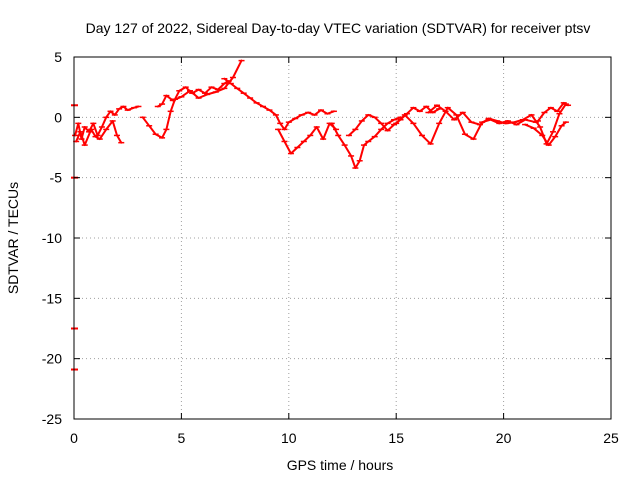 The width and height of the screenshot is (640, 480). Describe the element at coordinates (344, 438) in the screenshot. I see `x-tick-labels: 0 5 10 15 20 25` at that location.